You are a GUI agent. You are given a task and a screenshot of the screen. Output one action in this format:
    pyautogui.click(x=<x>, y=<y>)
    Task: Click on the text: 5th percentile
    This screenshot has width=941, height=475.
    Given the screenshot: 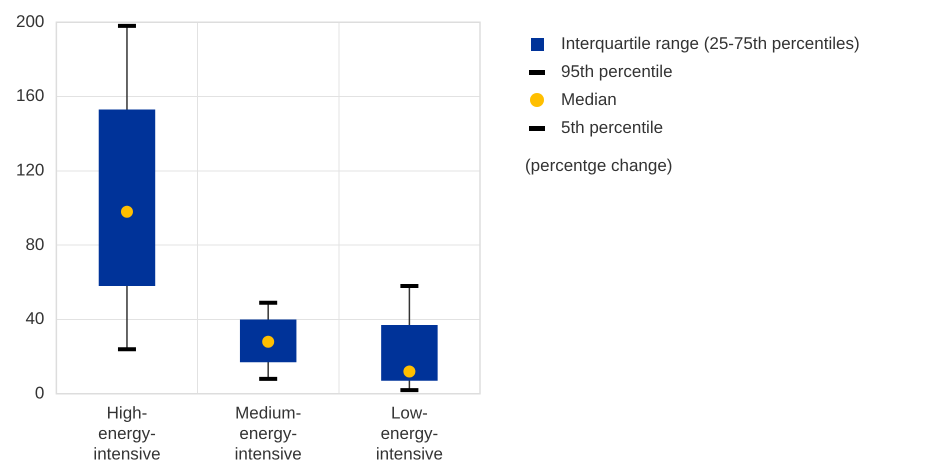 What is the action you would take?
    pyautogui.click(x=612, y=128)
    